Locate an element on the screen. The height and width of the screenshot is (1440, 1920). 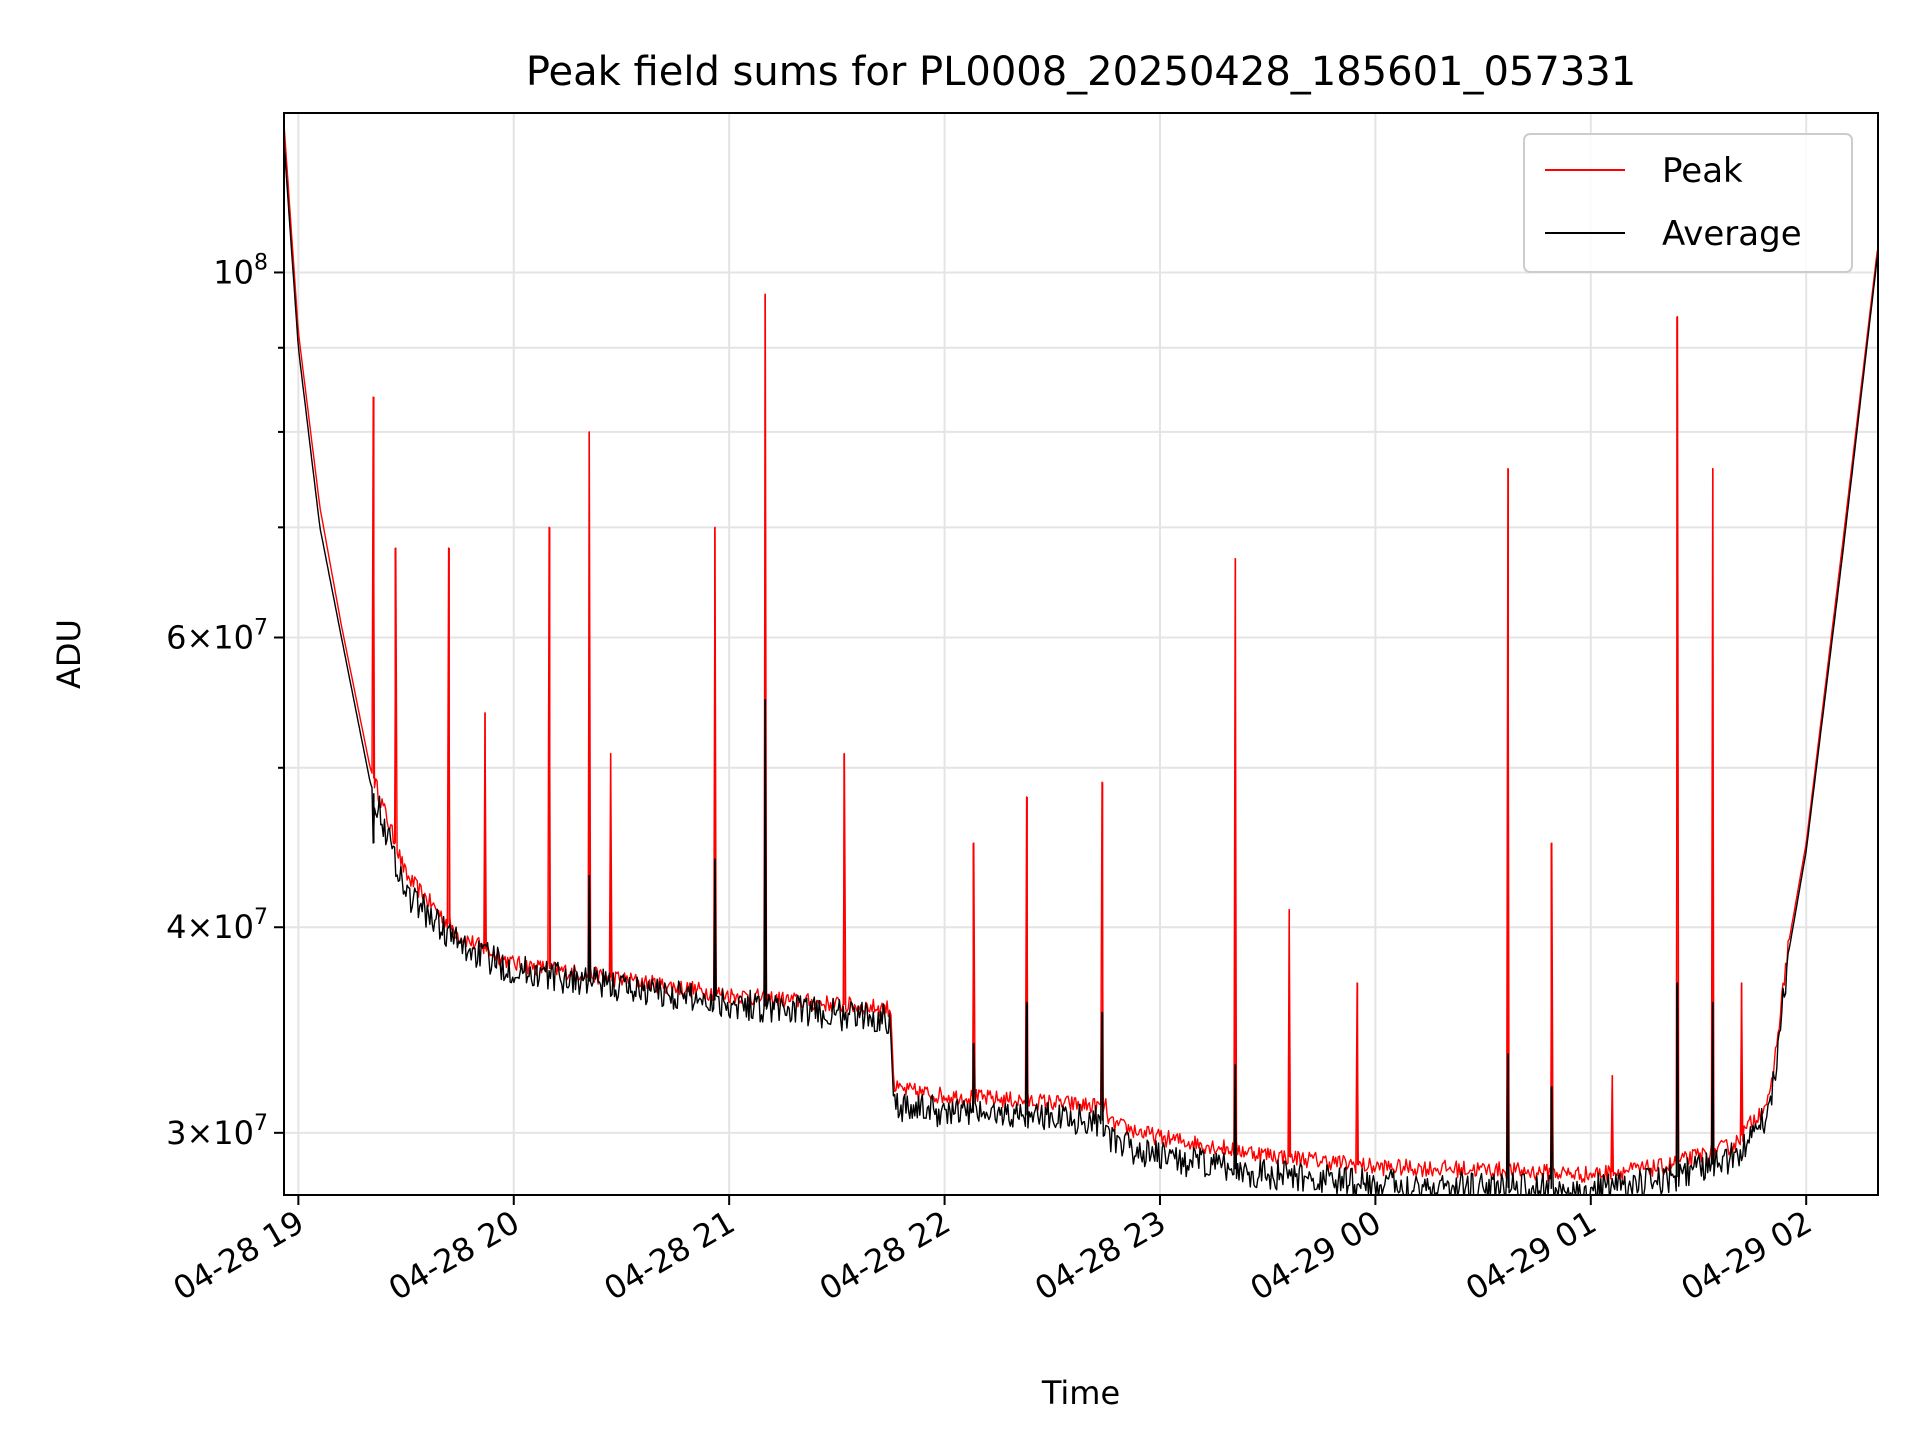
y-axis: 3×107 4×107 6×107 108 is located at coordinates (225, 701).